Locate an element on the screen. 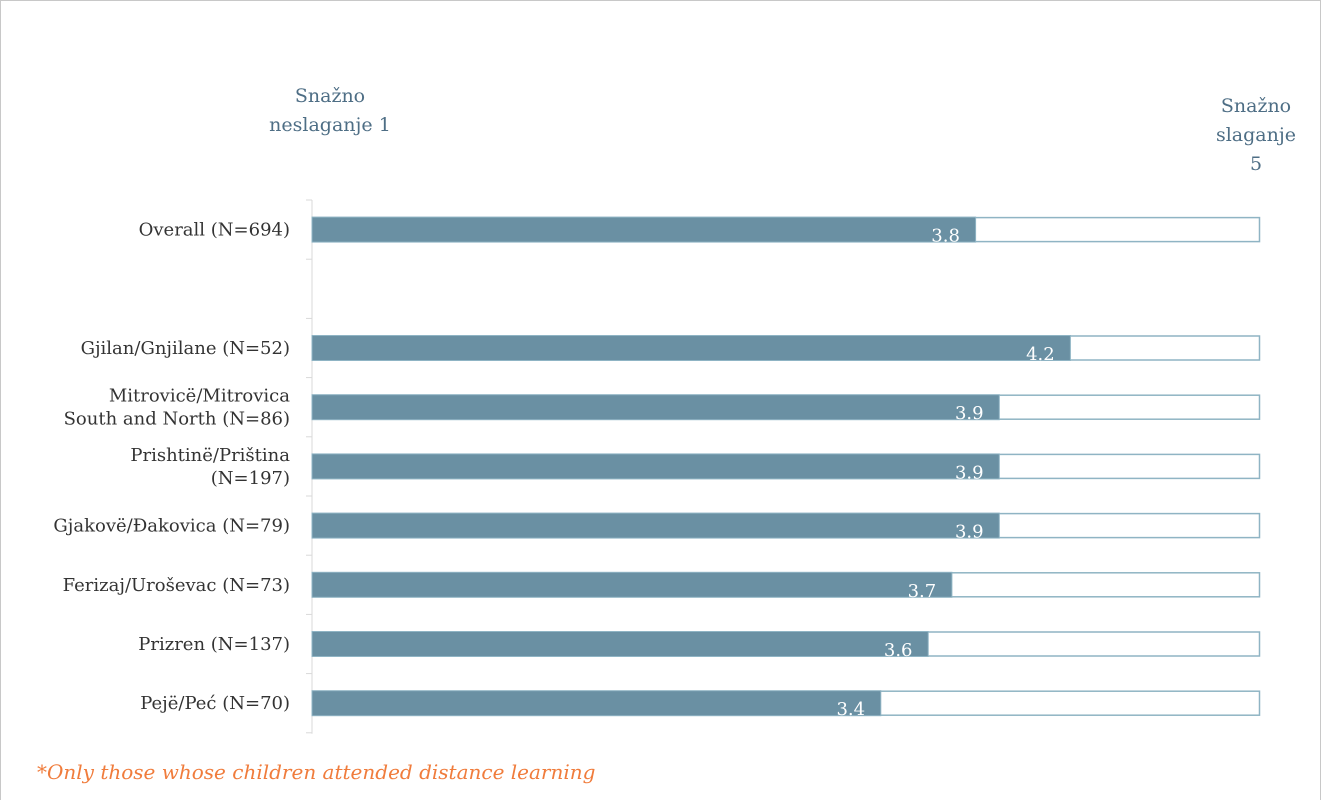 The height and width of the screenshot is (802, 1323). scale-right-label: Snažno slaganje 5 is located at coordinates (1256, 135).